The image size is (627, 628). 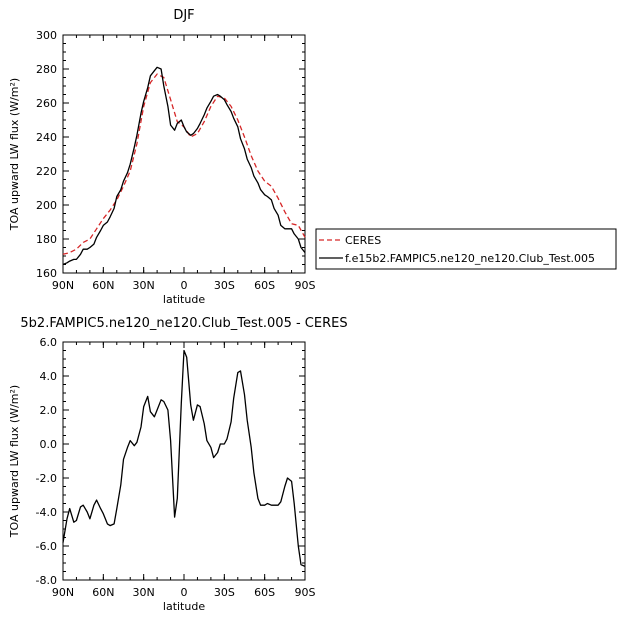 What do you see at coordinates (46, 137) in the screenshot?
I see `y-tick-label: 240` at bounding box center [46, 137].